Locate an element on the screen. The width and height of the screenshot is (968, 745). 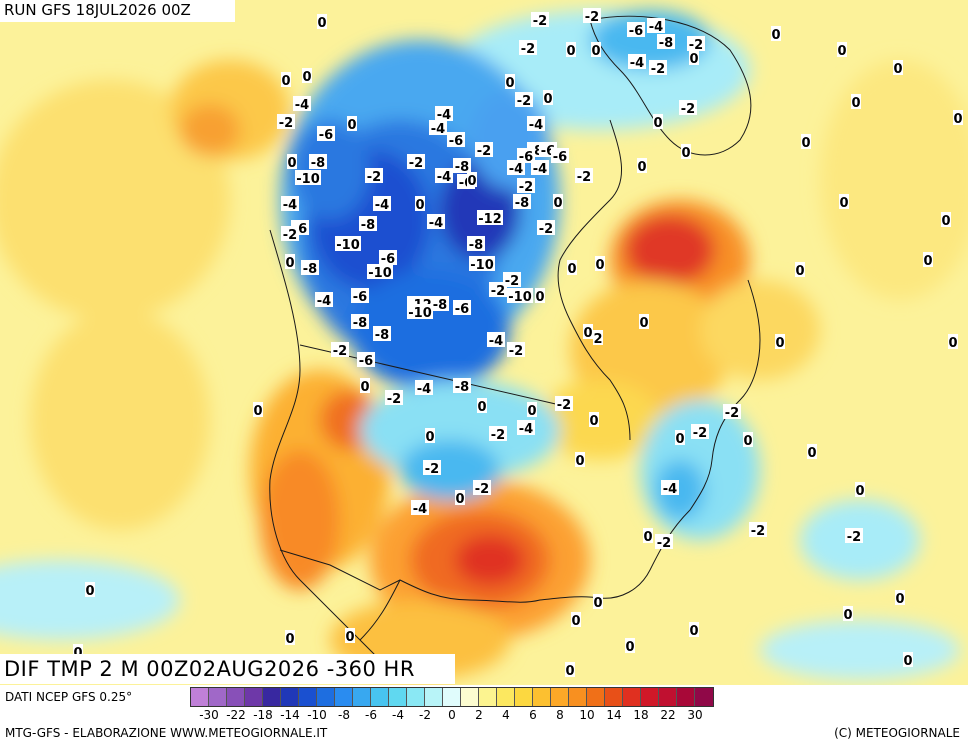
color-scale-tick: -30 is located at coordinates (209, 715).